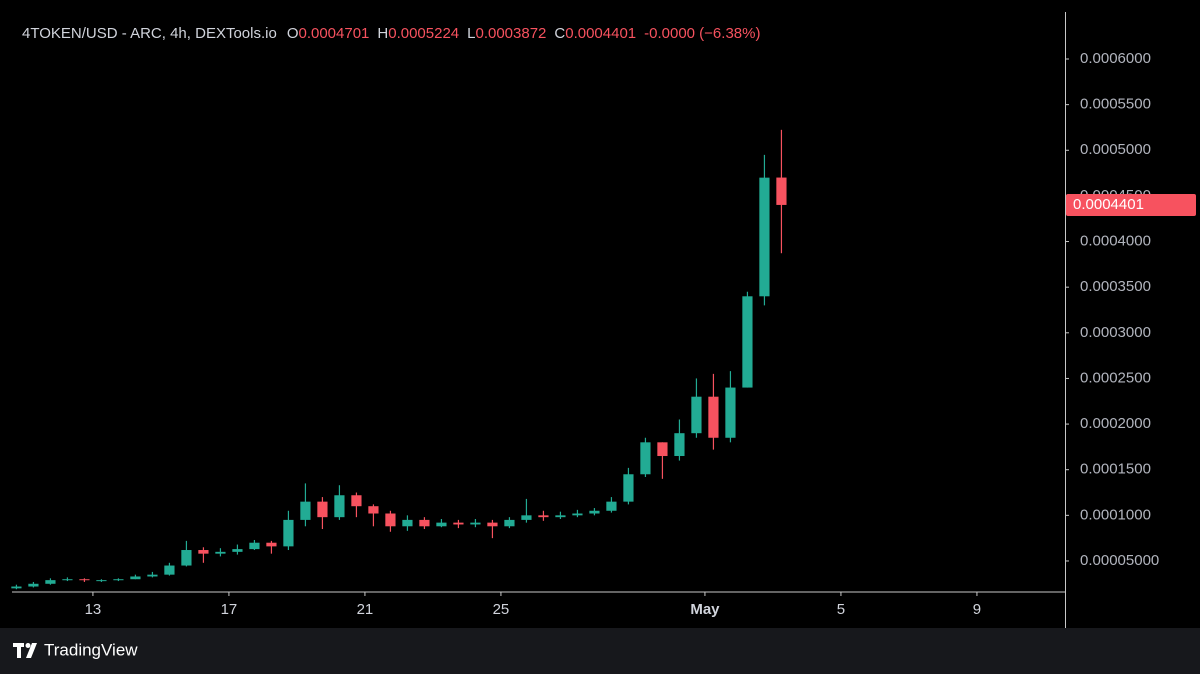 Image resolution: width=1200 pixels, height=674 pixels. Describe the element at coordinates (229, 609) in the screenshot. I see `x-tick-label: 17` at that location.